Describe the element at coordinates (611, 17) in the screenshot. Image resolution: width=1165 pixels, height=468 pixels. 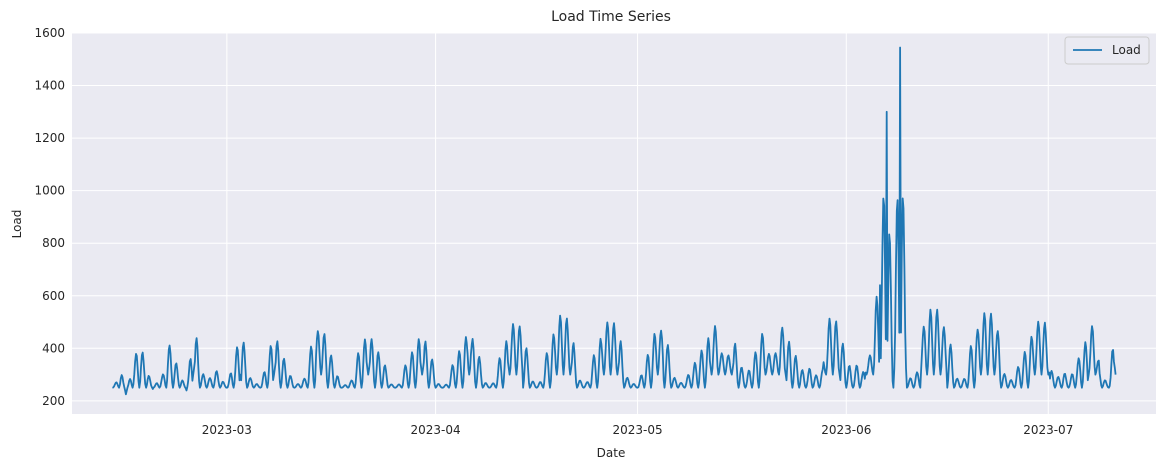
I see `chart-title: Load Time Series` at that location.